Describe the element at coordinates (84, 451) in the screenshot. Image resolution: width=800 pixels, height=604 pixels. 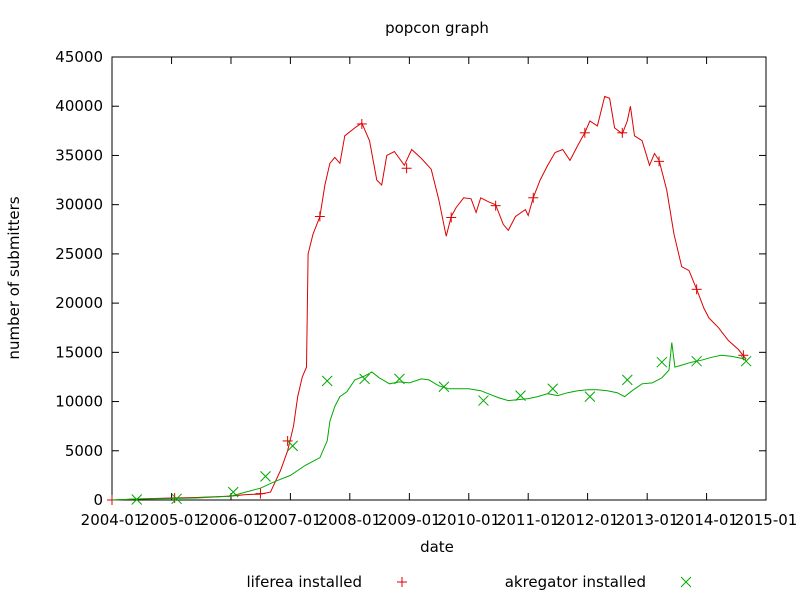
I see `y-tick-label: 5000` at that location.